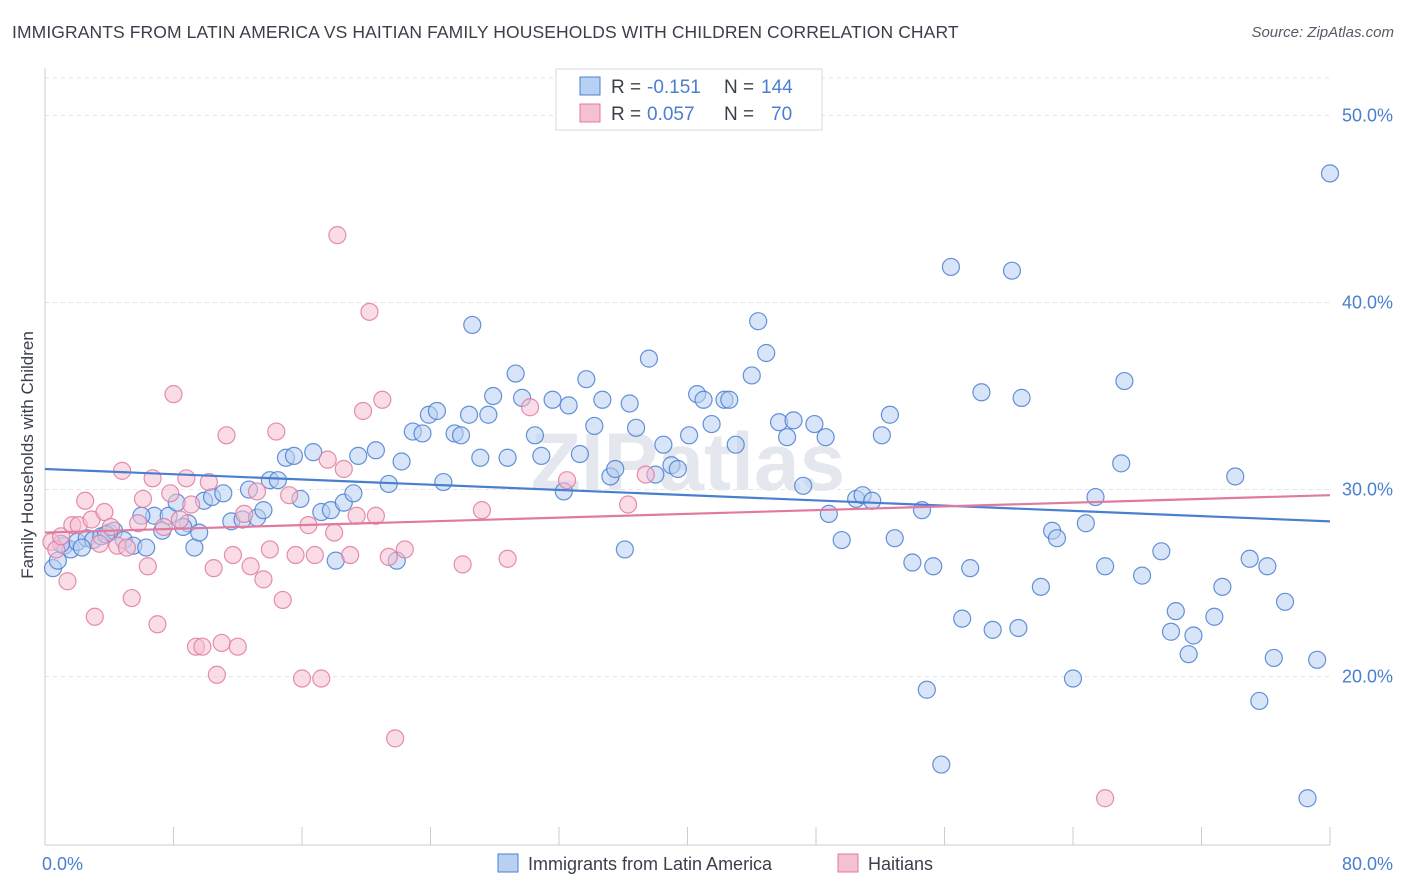 The image size is (1406, 892). What do you see at coordinates (1367, 302) in the screenshot?
I see `y-tick-label-40: 40.0%` at bounding box center [1367, 302].